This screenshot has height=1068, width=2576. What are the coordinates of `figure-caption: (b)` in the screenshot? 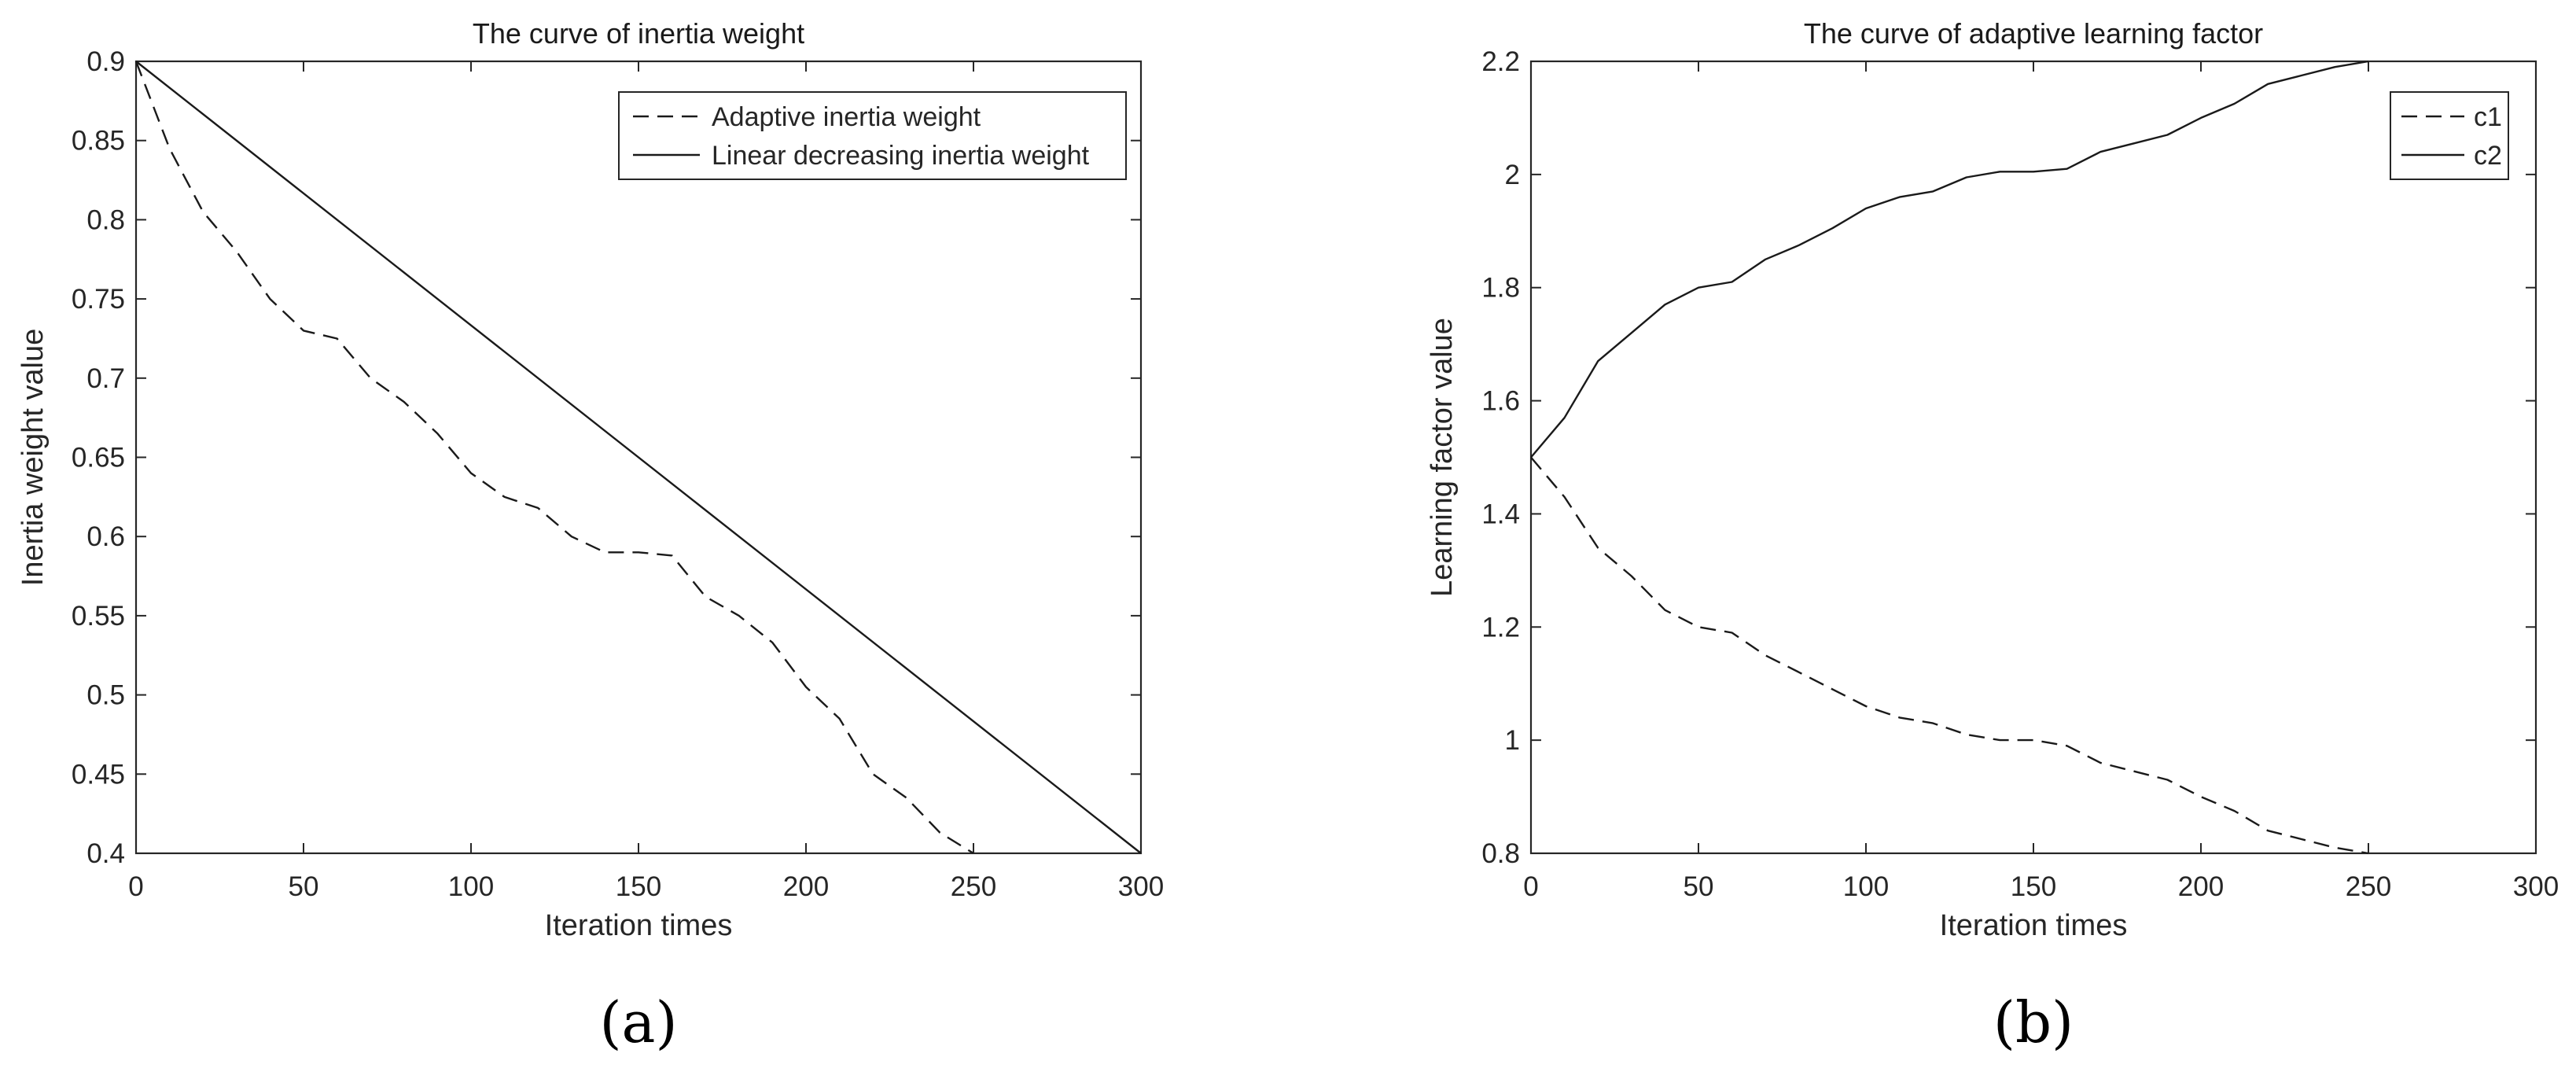 It's located at (2033, 1022).